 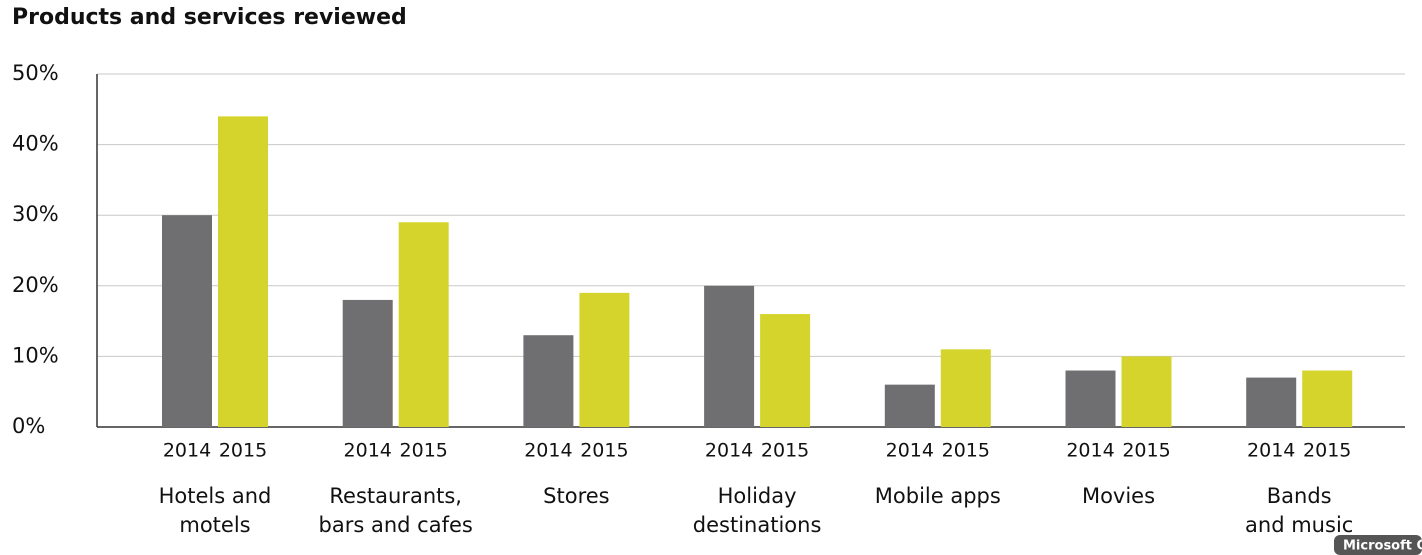 I want to click on x-tick-label: Holiday, so click(x=757, y=496).